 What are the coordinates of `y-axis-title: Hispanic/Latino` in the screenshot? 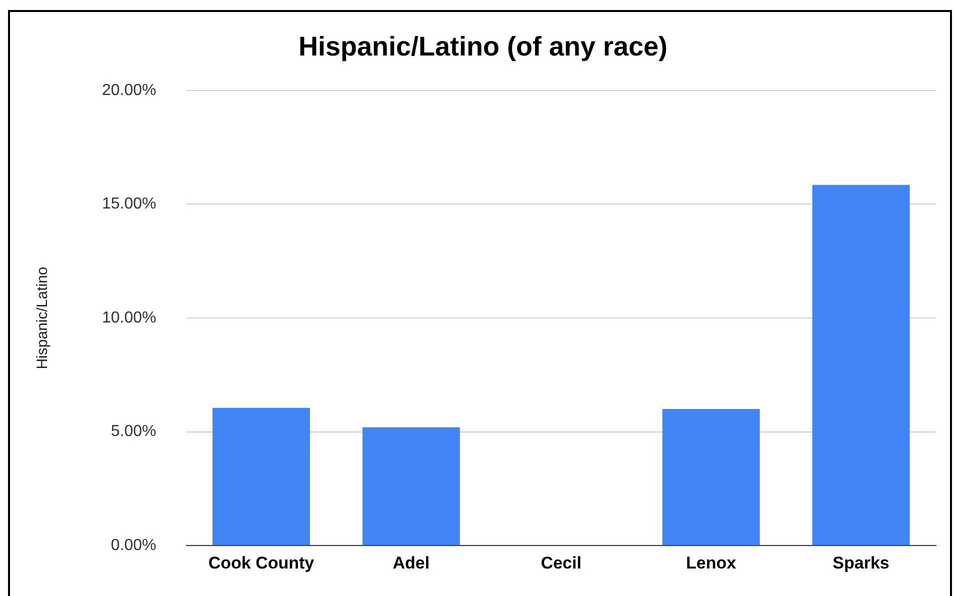 It's located at (43, 318).